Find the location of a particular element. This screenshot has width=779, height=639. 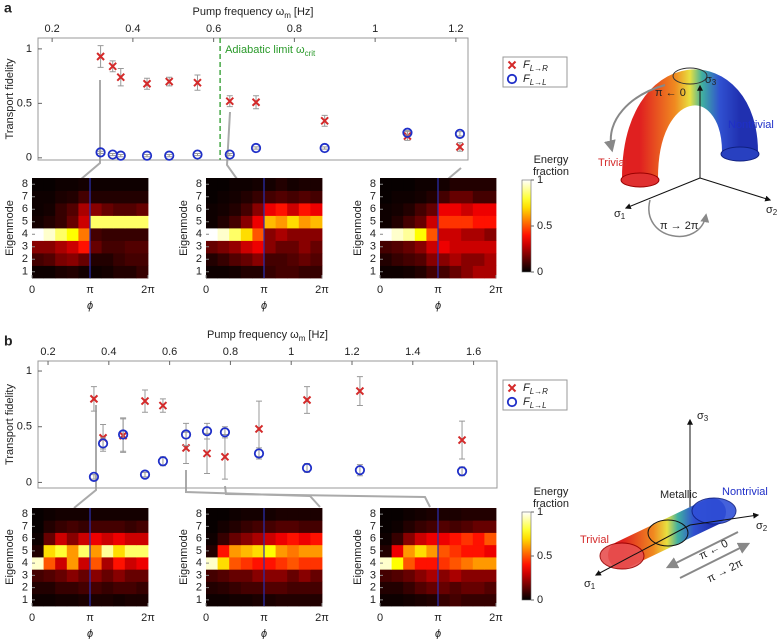

sub: 2 is located at coordinates (775, 212).